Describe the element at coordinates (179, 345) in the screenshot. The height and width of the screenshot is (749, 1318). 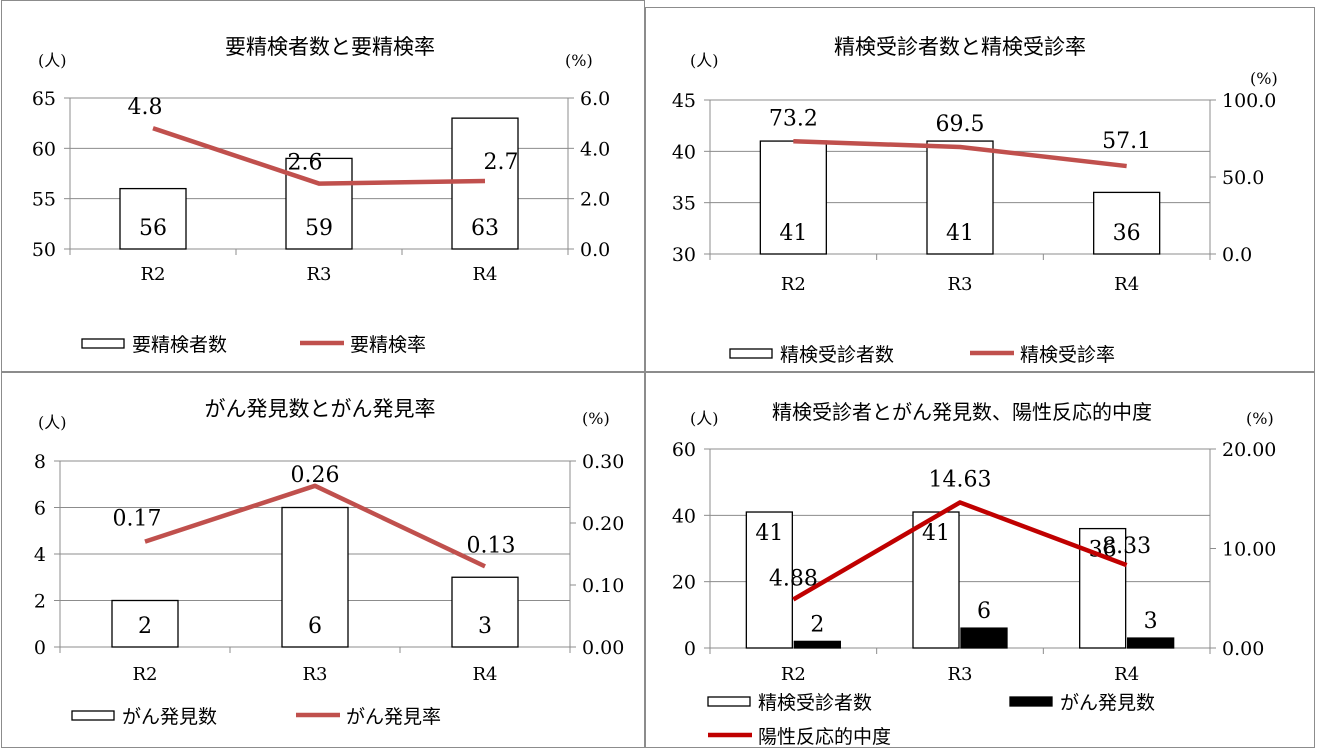
I see `legend-label: 要精検者数` at that location.